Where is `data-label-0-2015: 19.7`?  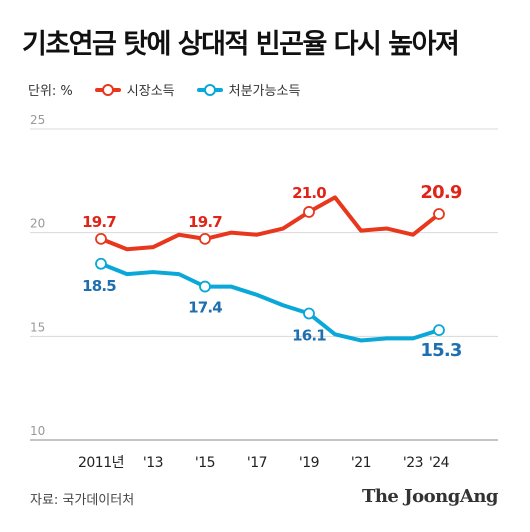
data-label-0-2015: 19.7 is located at coordinates (205, 222).